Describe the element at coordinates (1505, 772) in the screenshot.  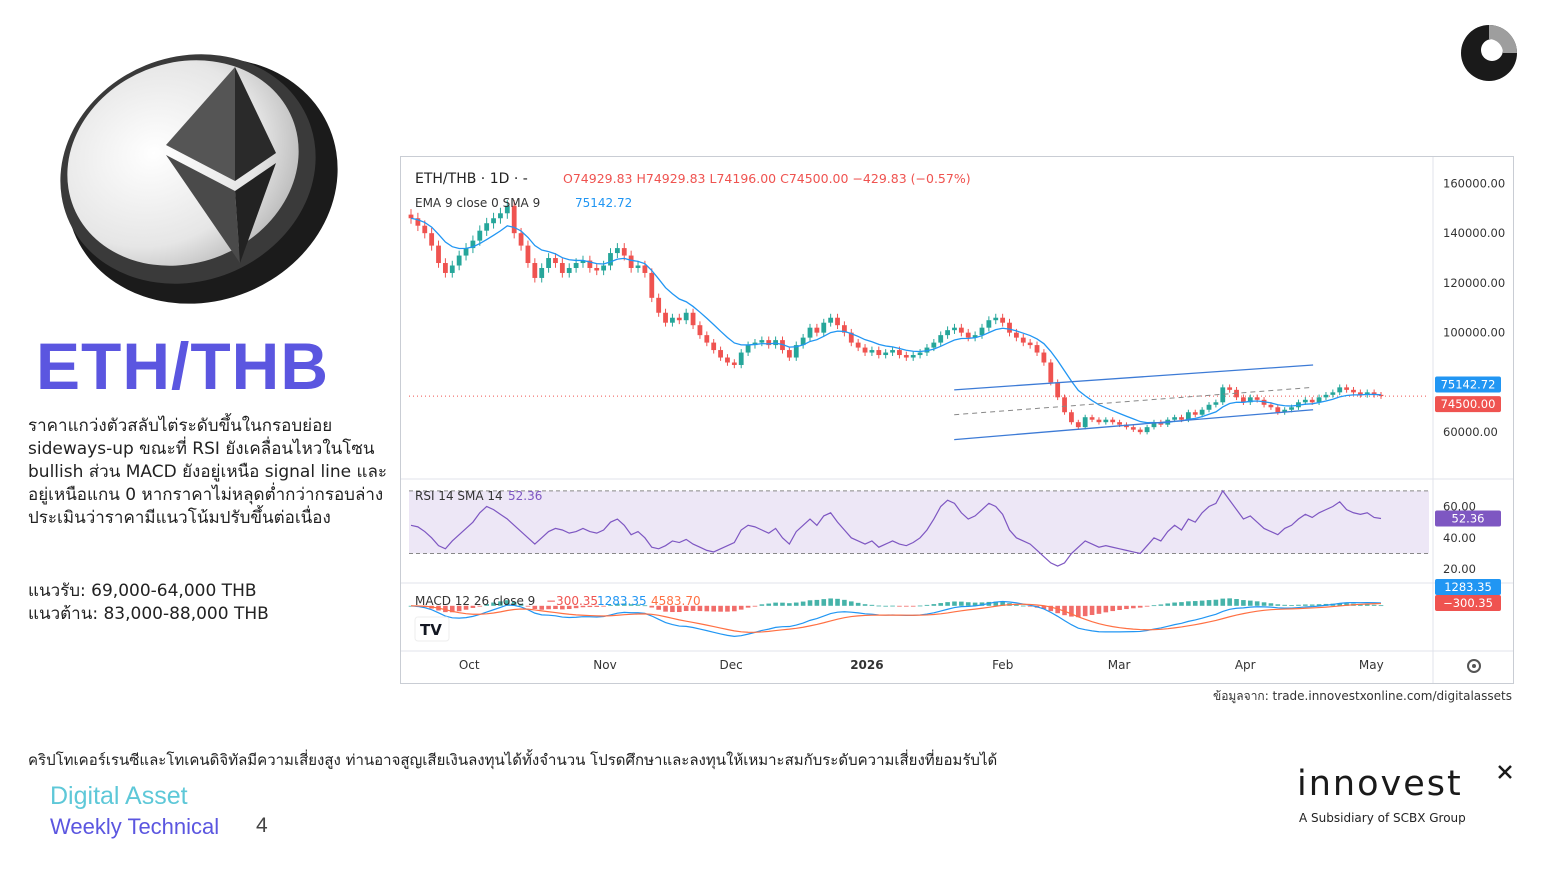
I see `logo-x-icon` at that location.